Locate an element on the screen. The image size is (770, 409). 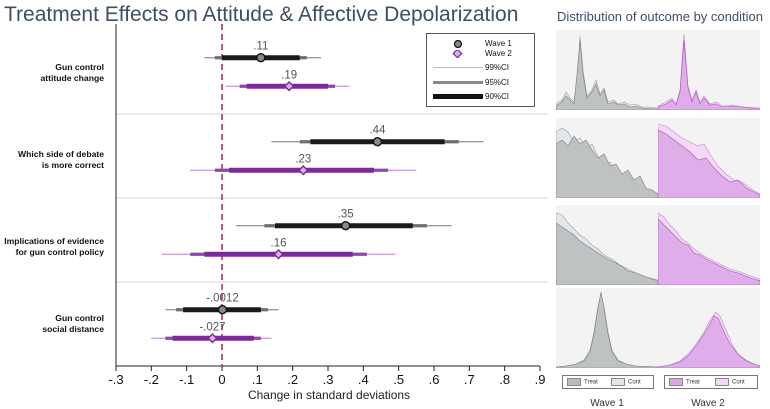
outcome-label-2: Which side of debate is more correct is located at coordinates (52, 160).